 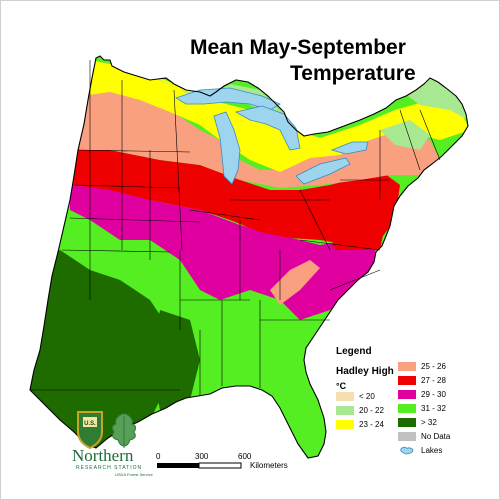 I want to click on legend-title: Legend, so click(x=354, y=351).